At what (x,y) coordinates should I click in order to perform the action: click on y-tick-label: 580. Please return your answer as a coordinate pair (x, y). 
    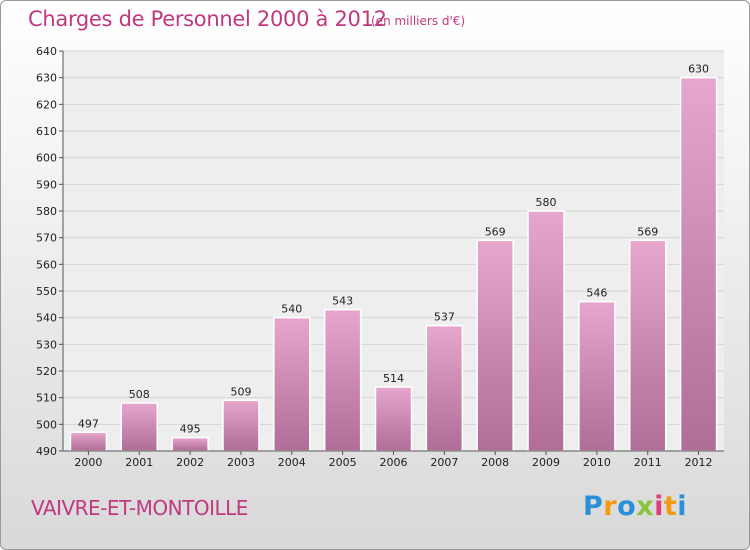
    Looking at the image, I should click on (46, 211).